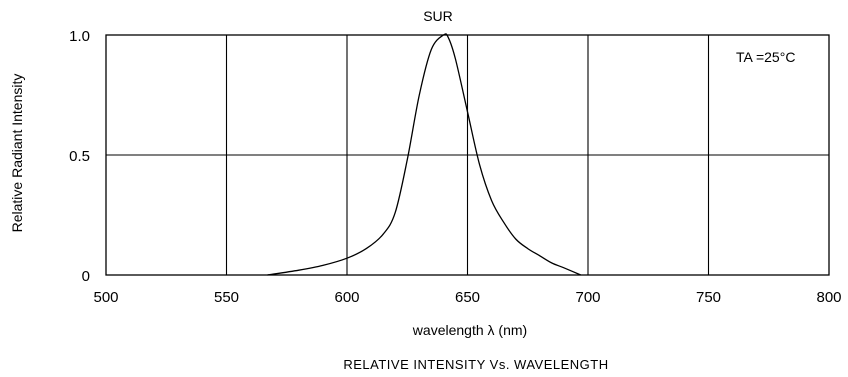 This screenshot has height=377, width=848. Describe the element at coordinates (438, 16) in the screenshot. I see `chart-title: SUR` at that location.